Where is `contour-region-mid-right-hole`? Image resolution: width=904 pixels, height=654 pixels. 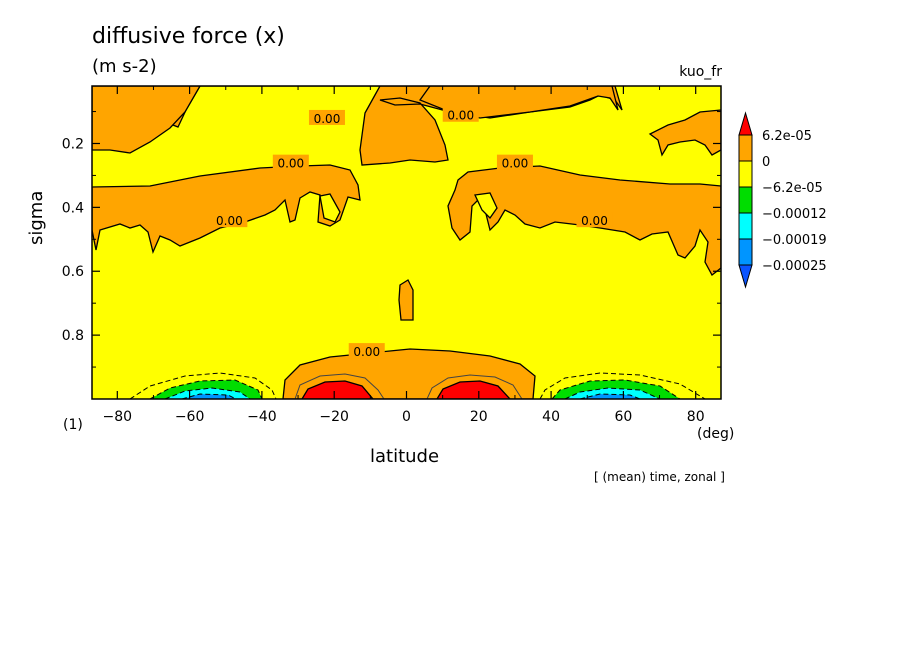
contour-region-mid-right-hole is located at coordinates (486, 206).